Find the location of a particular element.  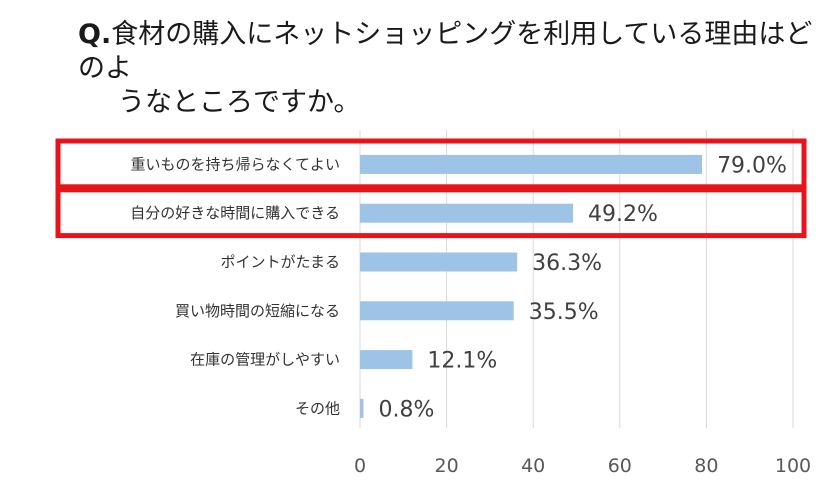

category-label: 買い物時間の短縮になる is located at coordinates (257, 311).